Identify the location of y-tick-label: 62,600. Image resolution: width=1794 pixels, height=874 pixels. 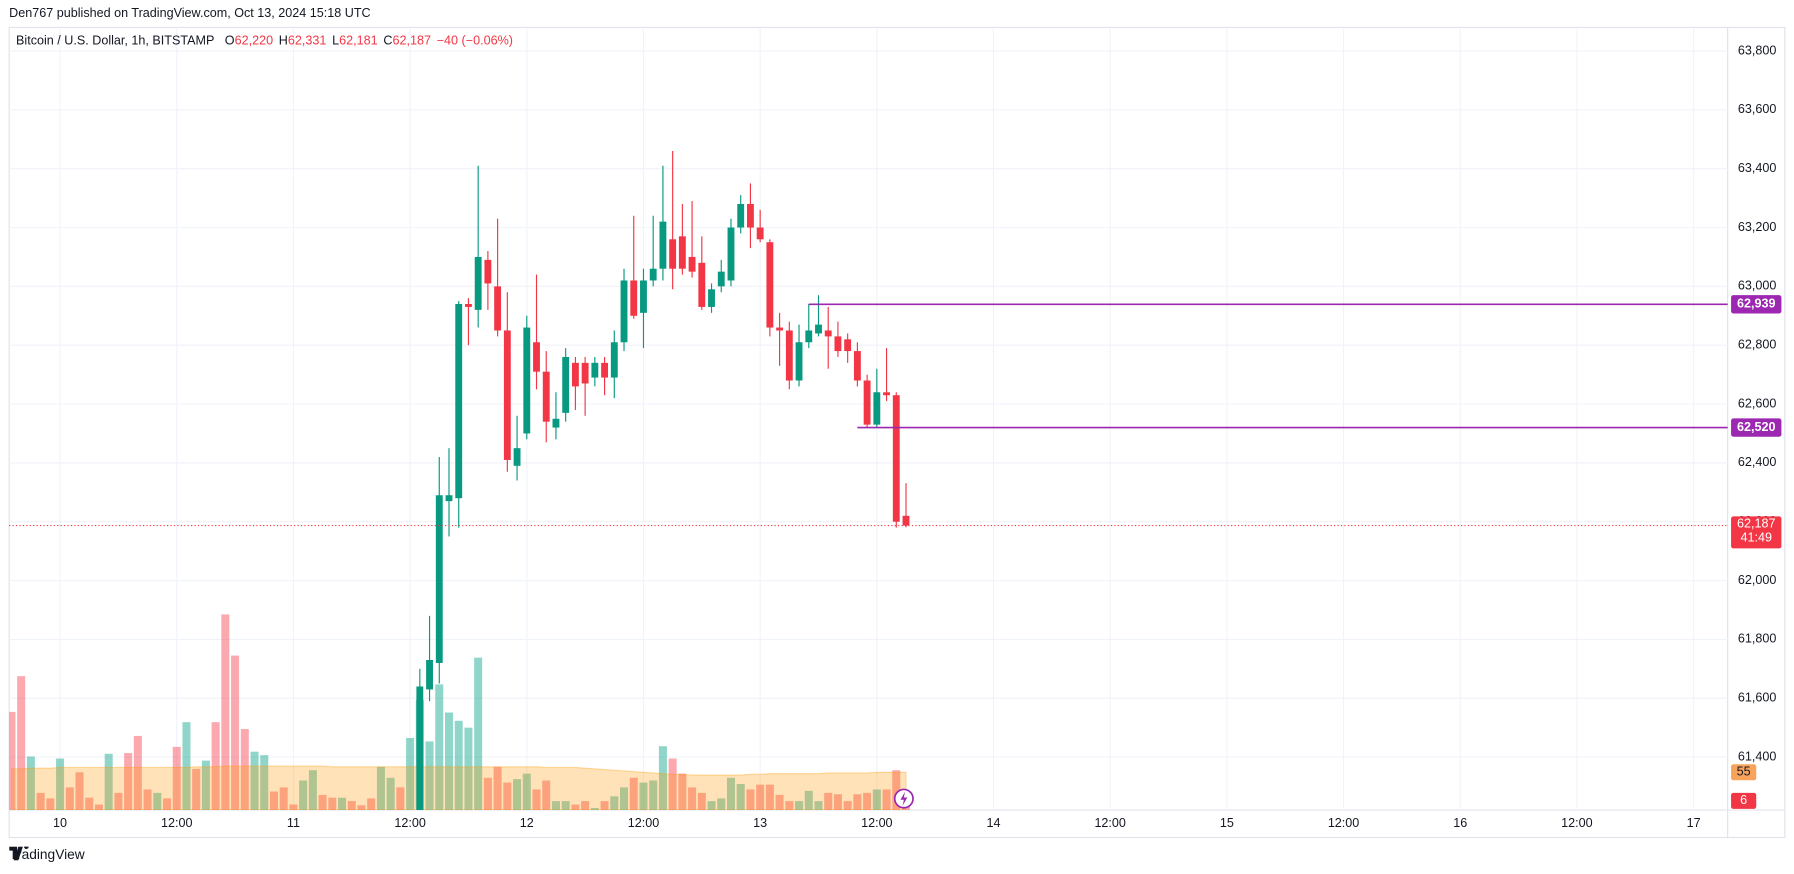
(1757, 403).